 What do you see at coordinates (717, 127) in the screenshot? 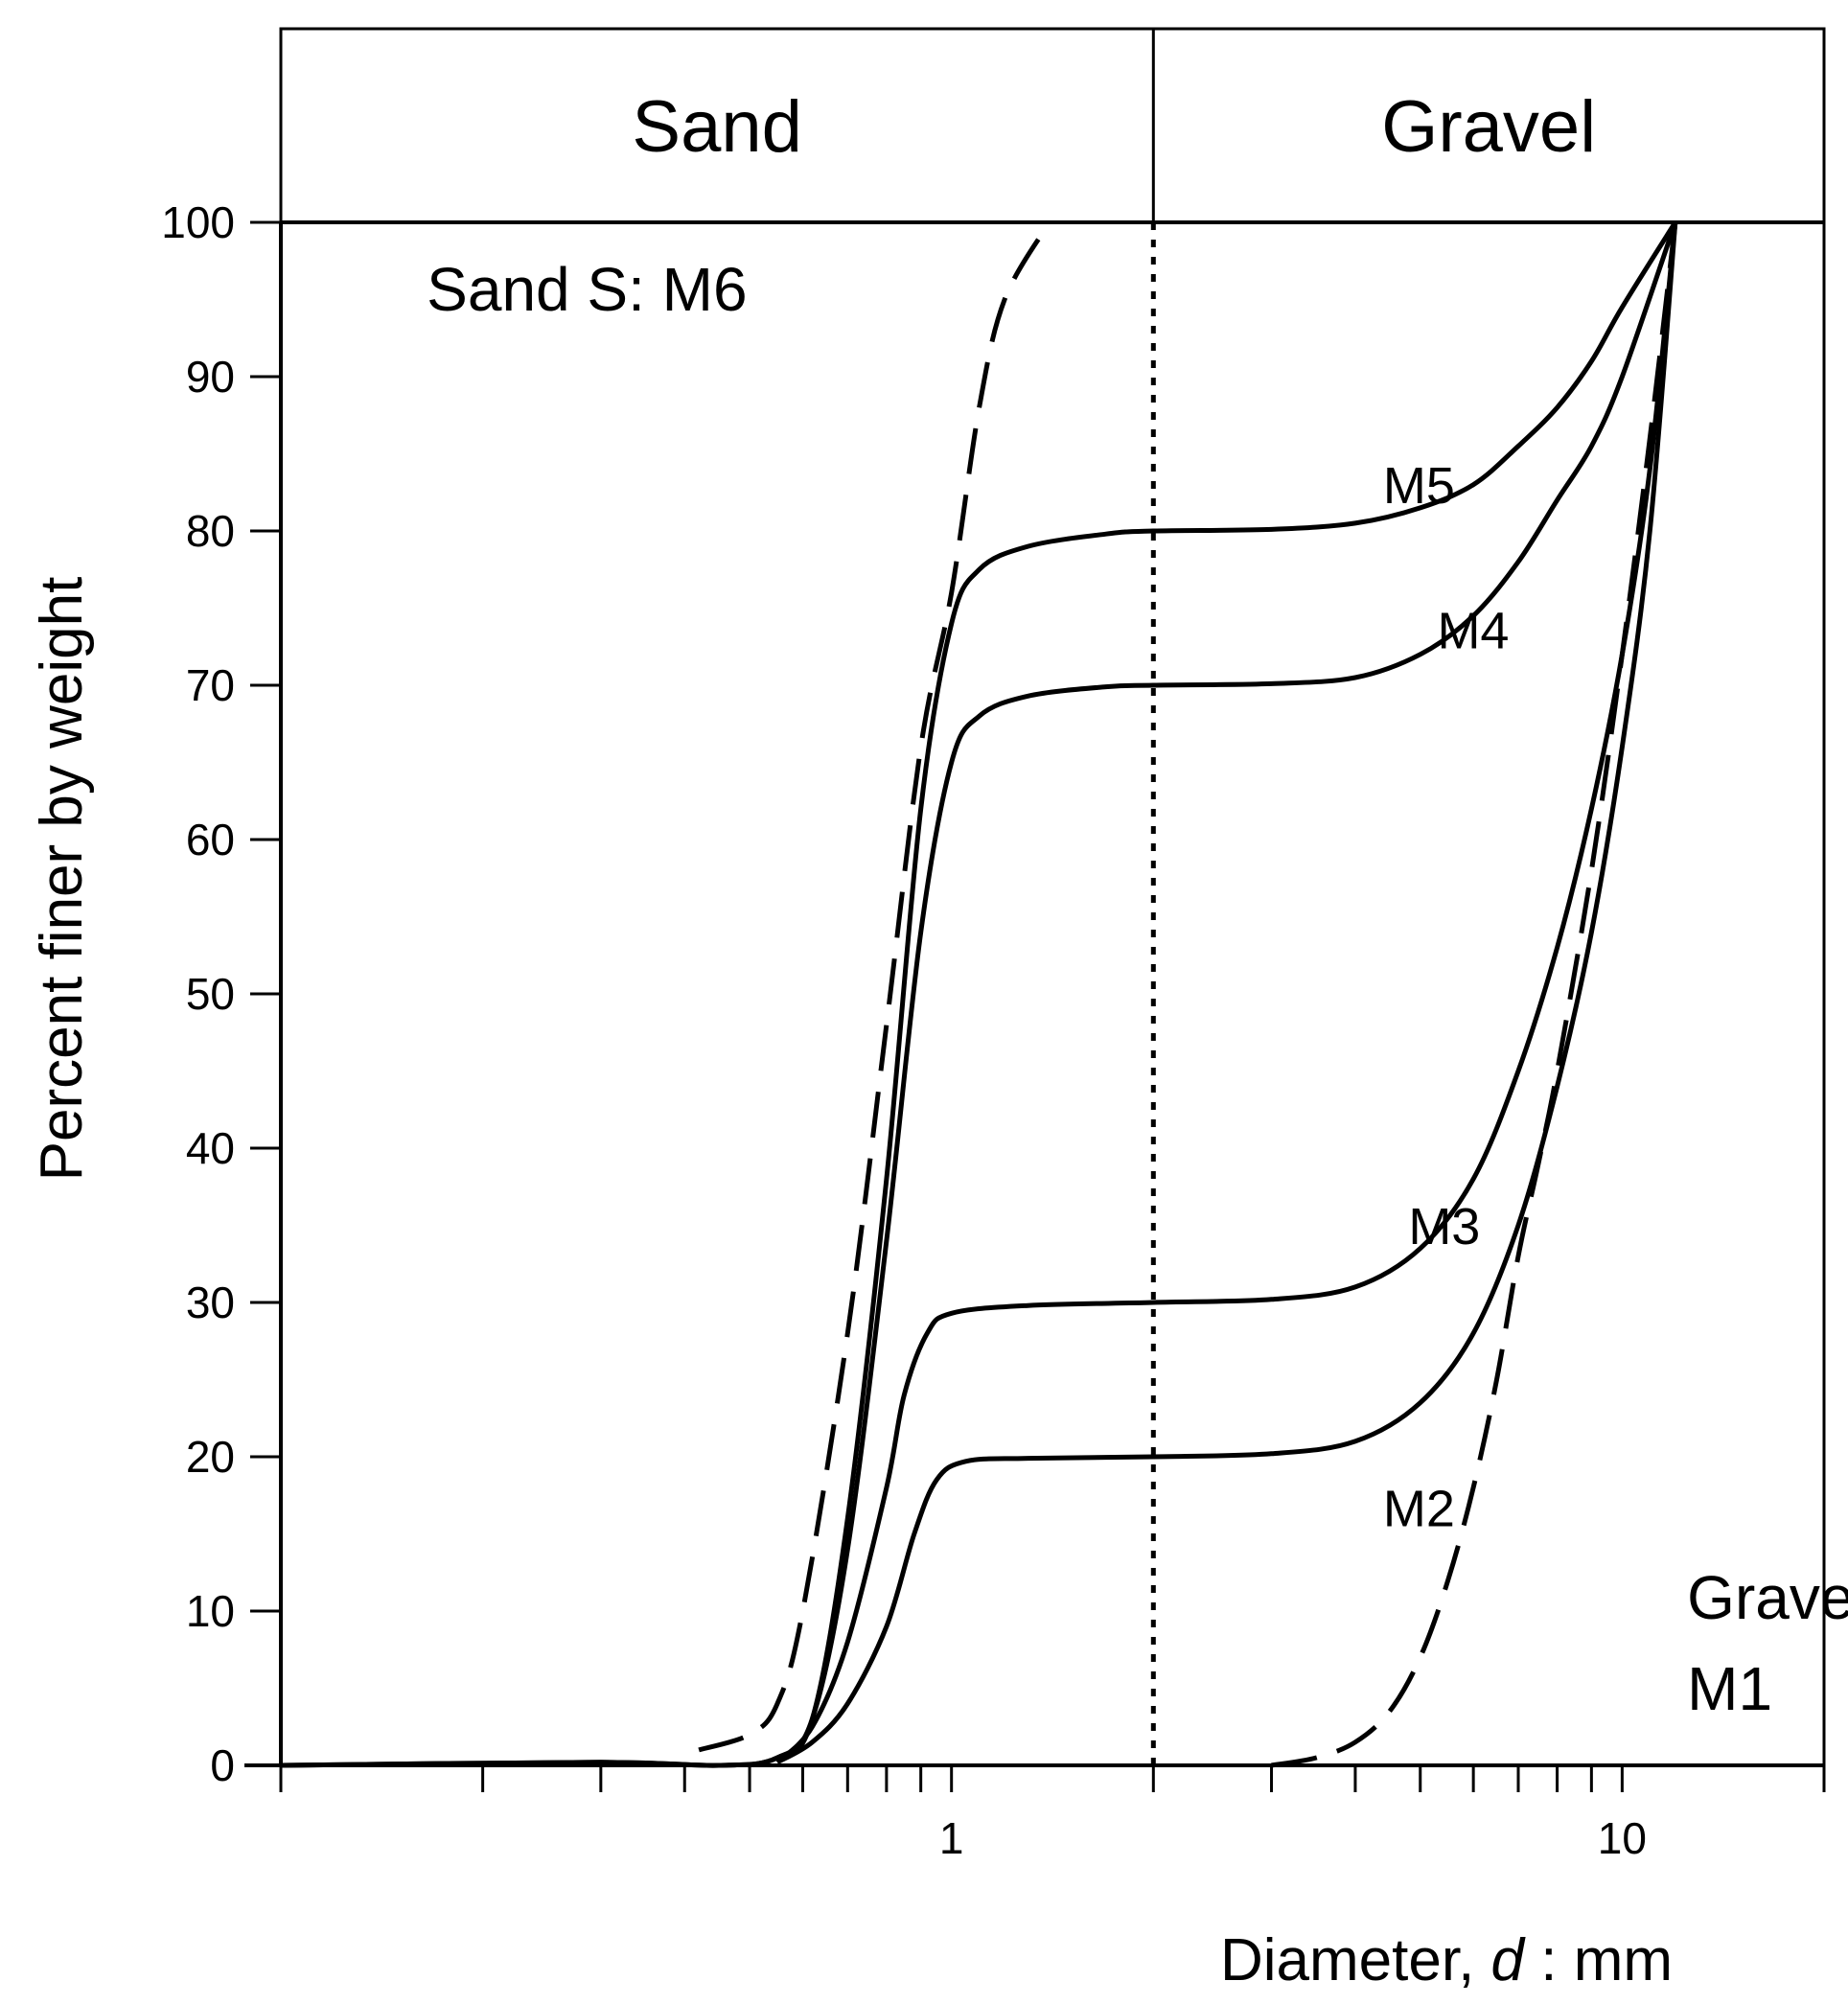
I see `zone-label-sand: Sand` at bounding box center [717, 127].